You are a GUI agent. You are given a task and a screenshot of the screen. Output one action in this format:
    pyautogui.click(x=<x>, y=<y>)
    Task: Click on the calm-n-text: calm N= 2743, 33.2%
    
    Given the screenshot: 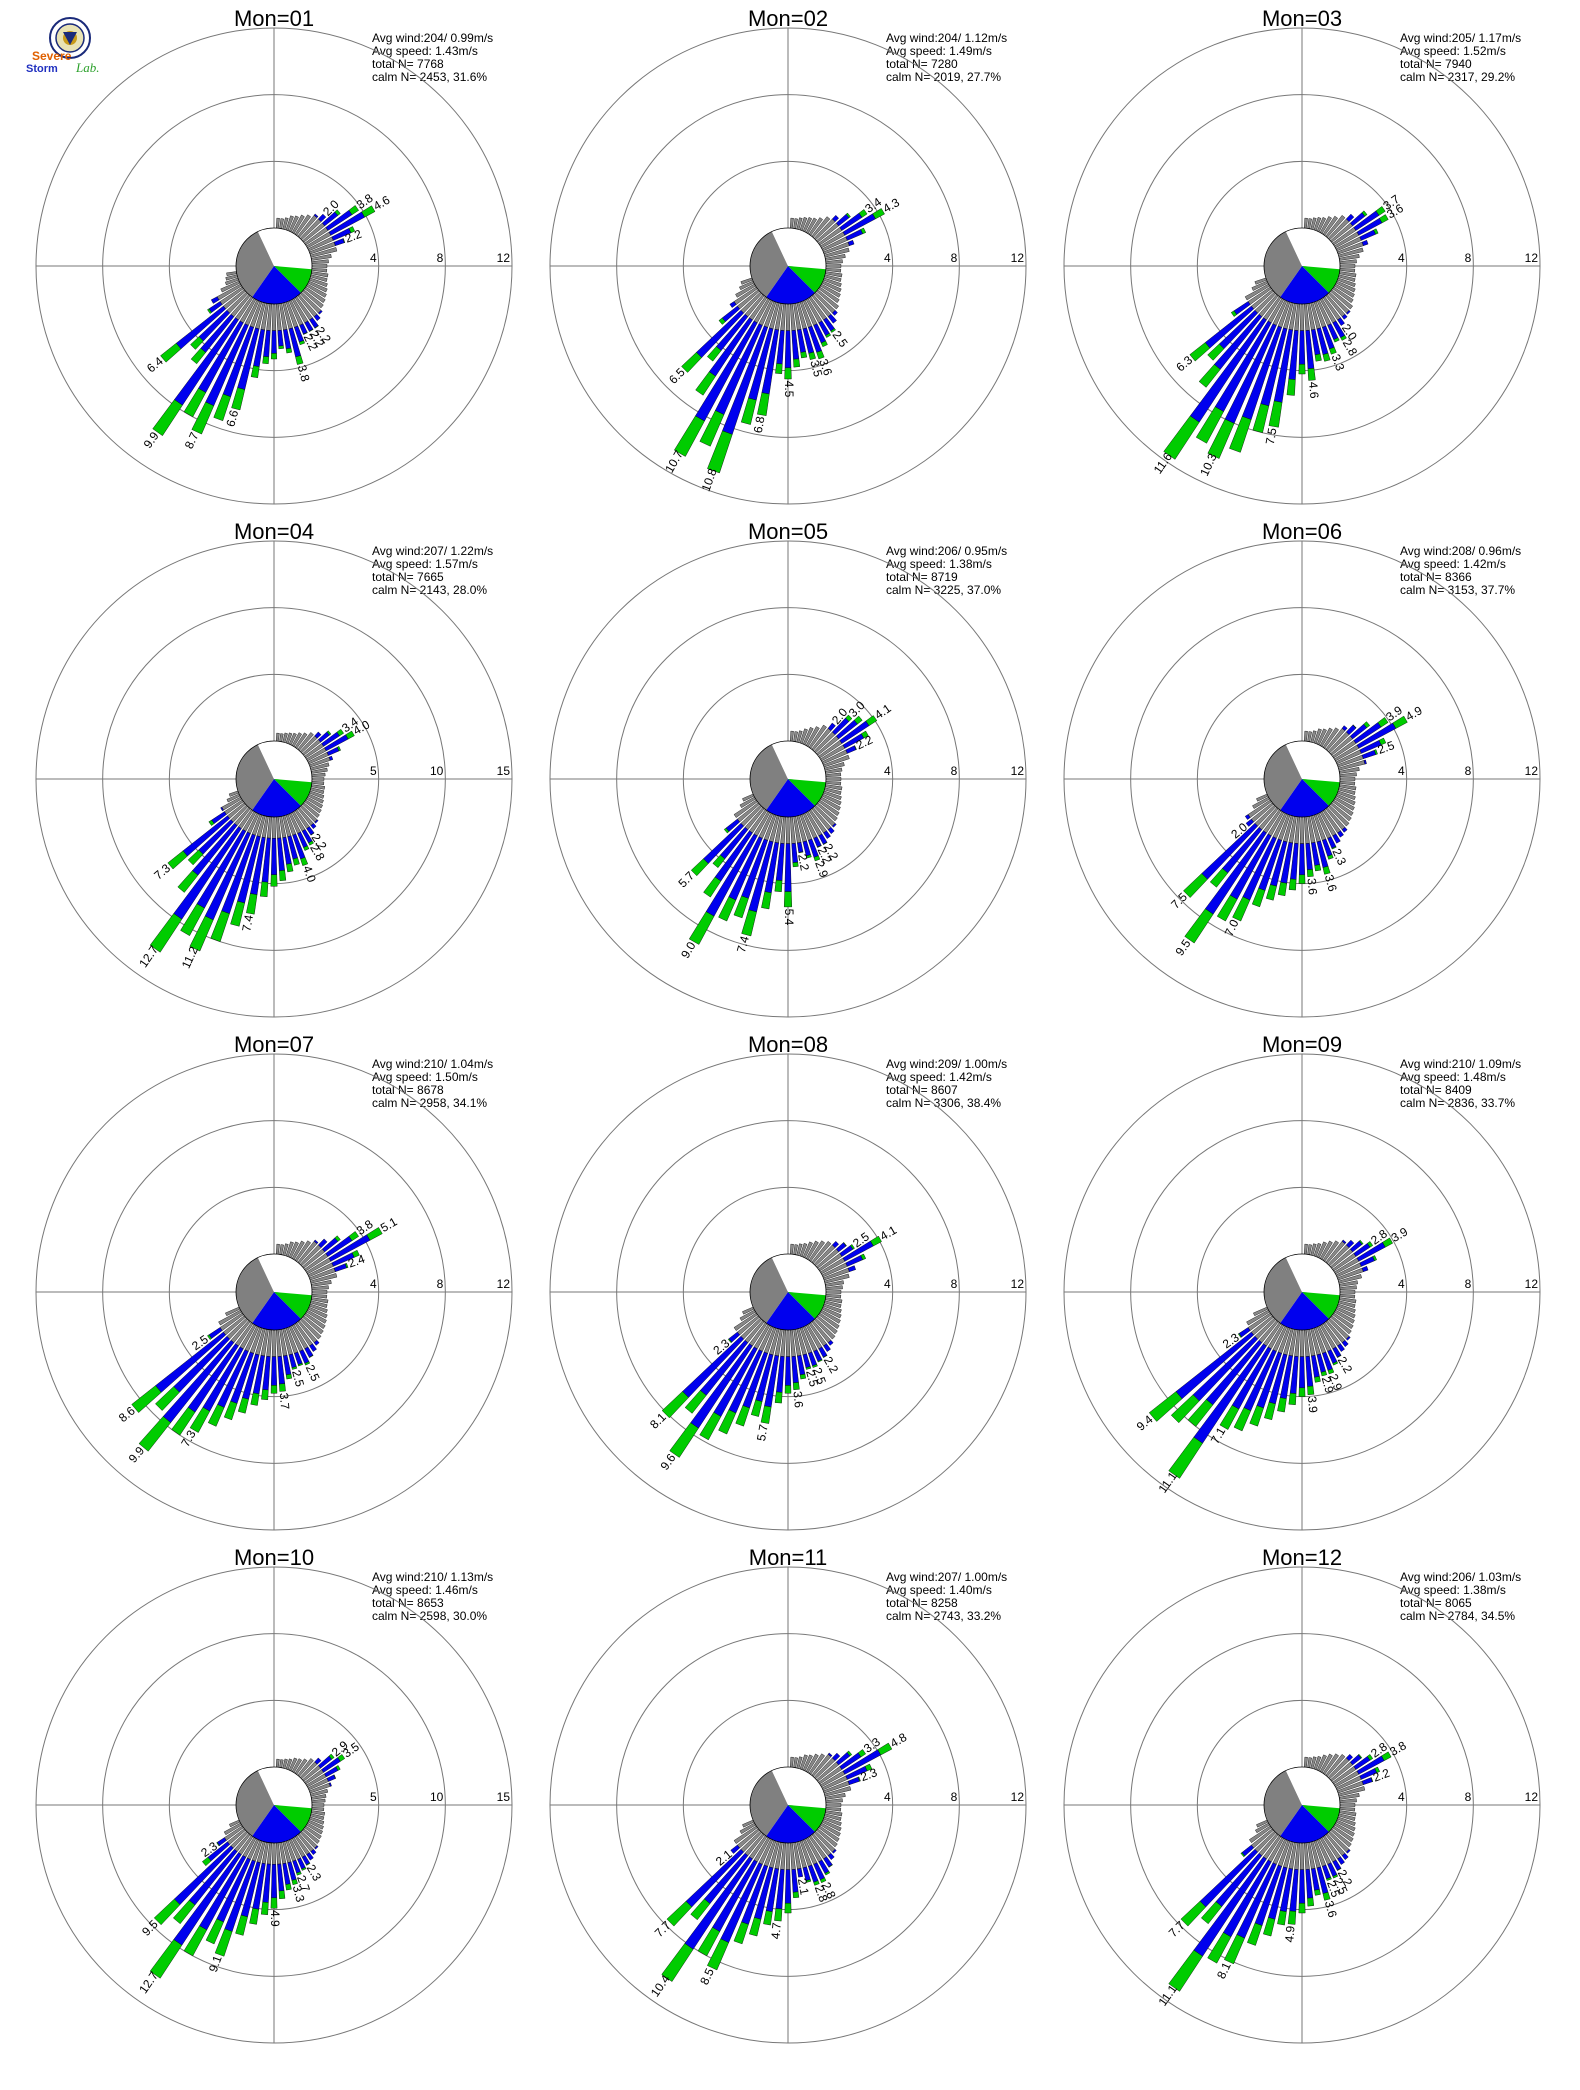 What is the action you would take?
    pyautogui.click(x=943, y=1616)
    